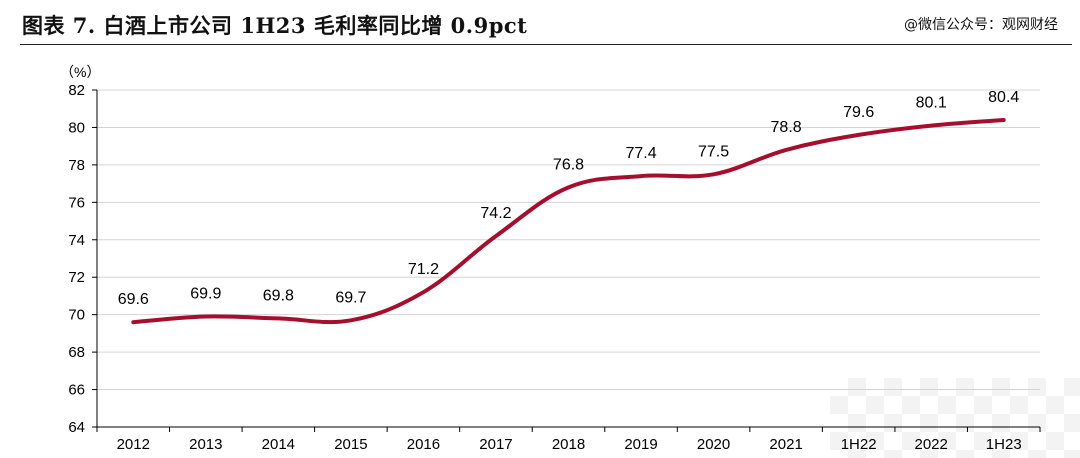 The image size is (1080, 458). I want to click on x-tick-label: 2014, so click(278, 444).